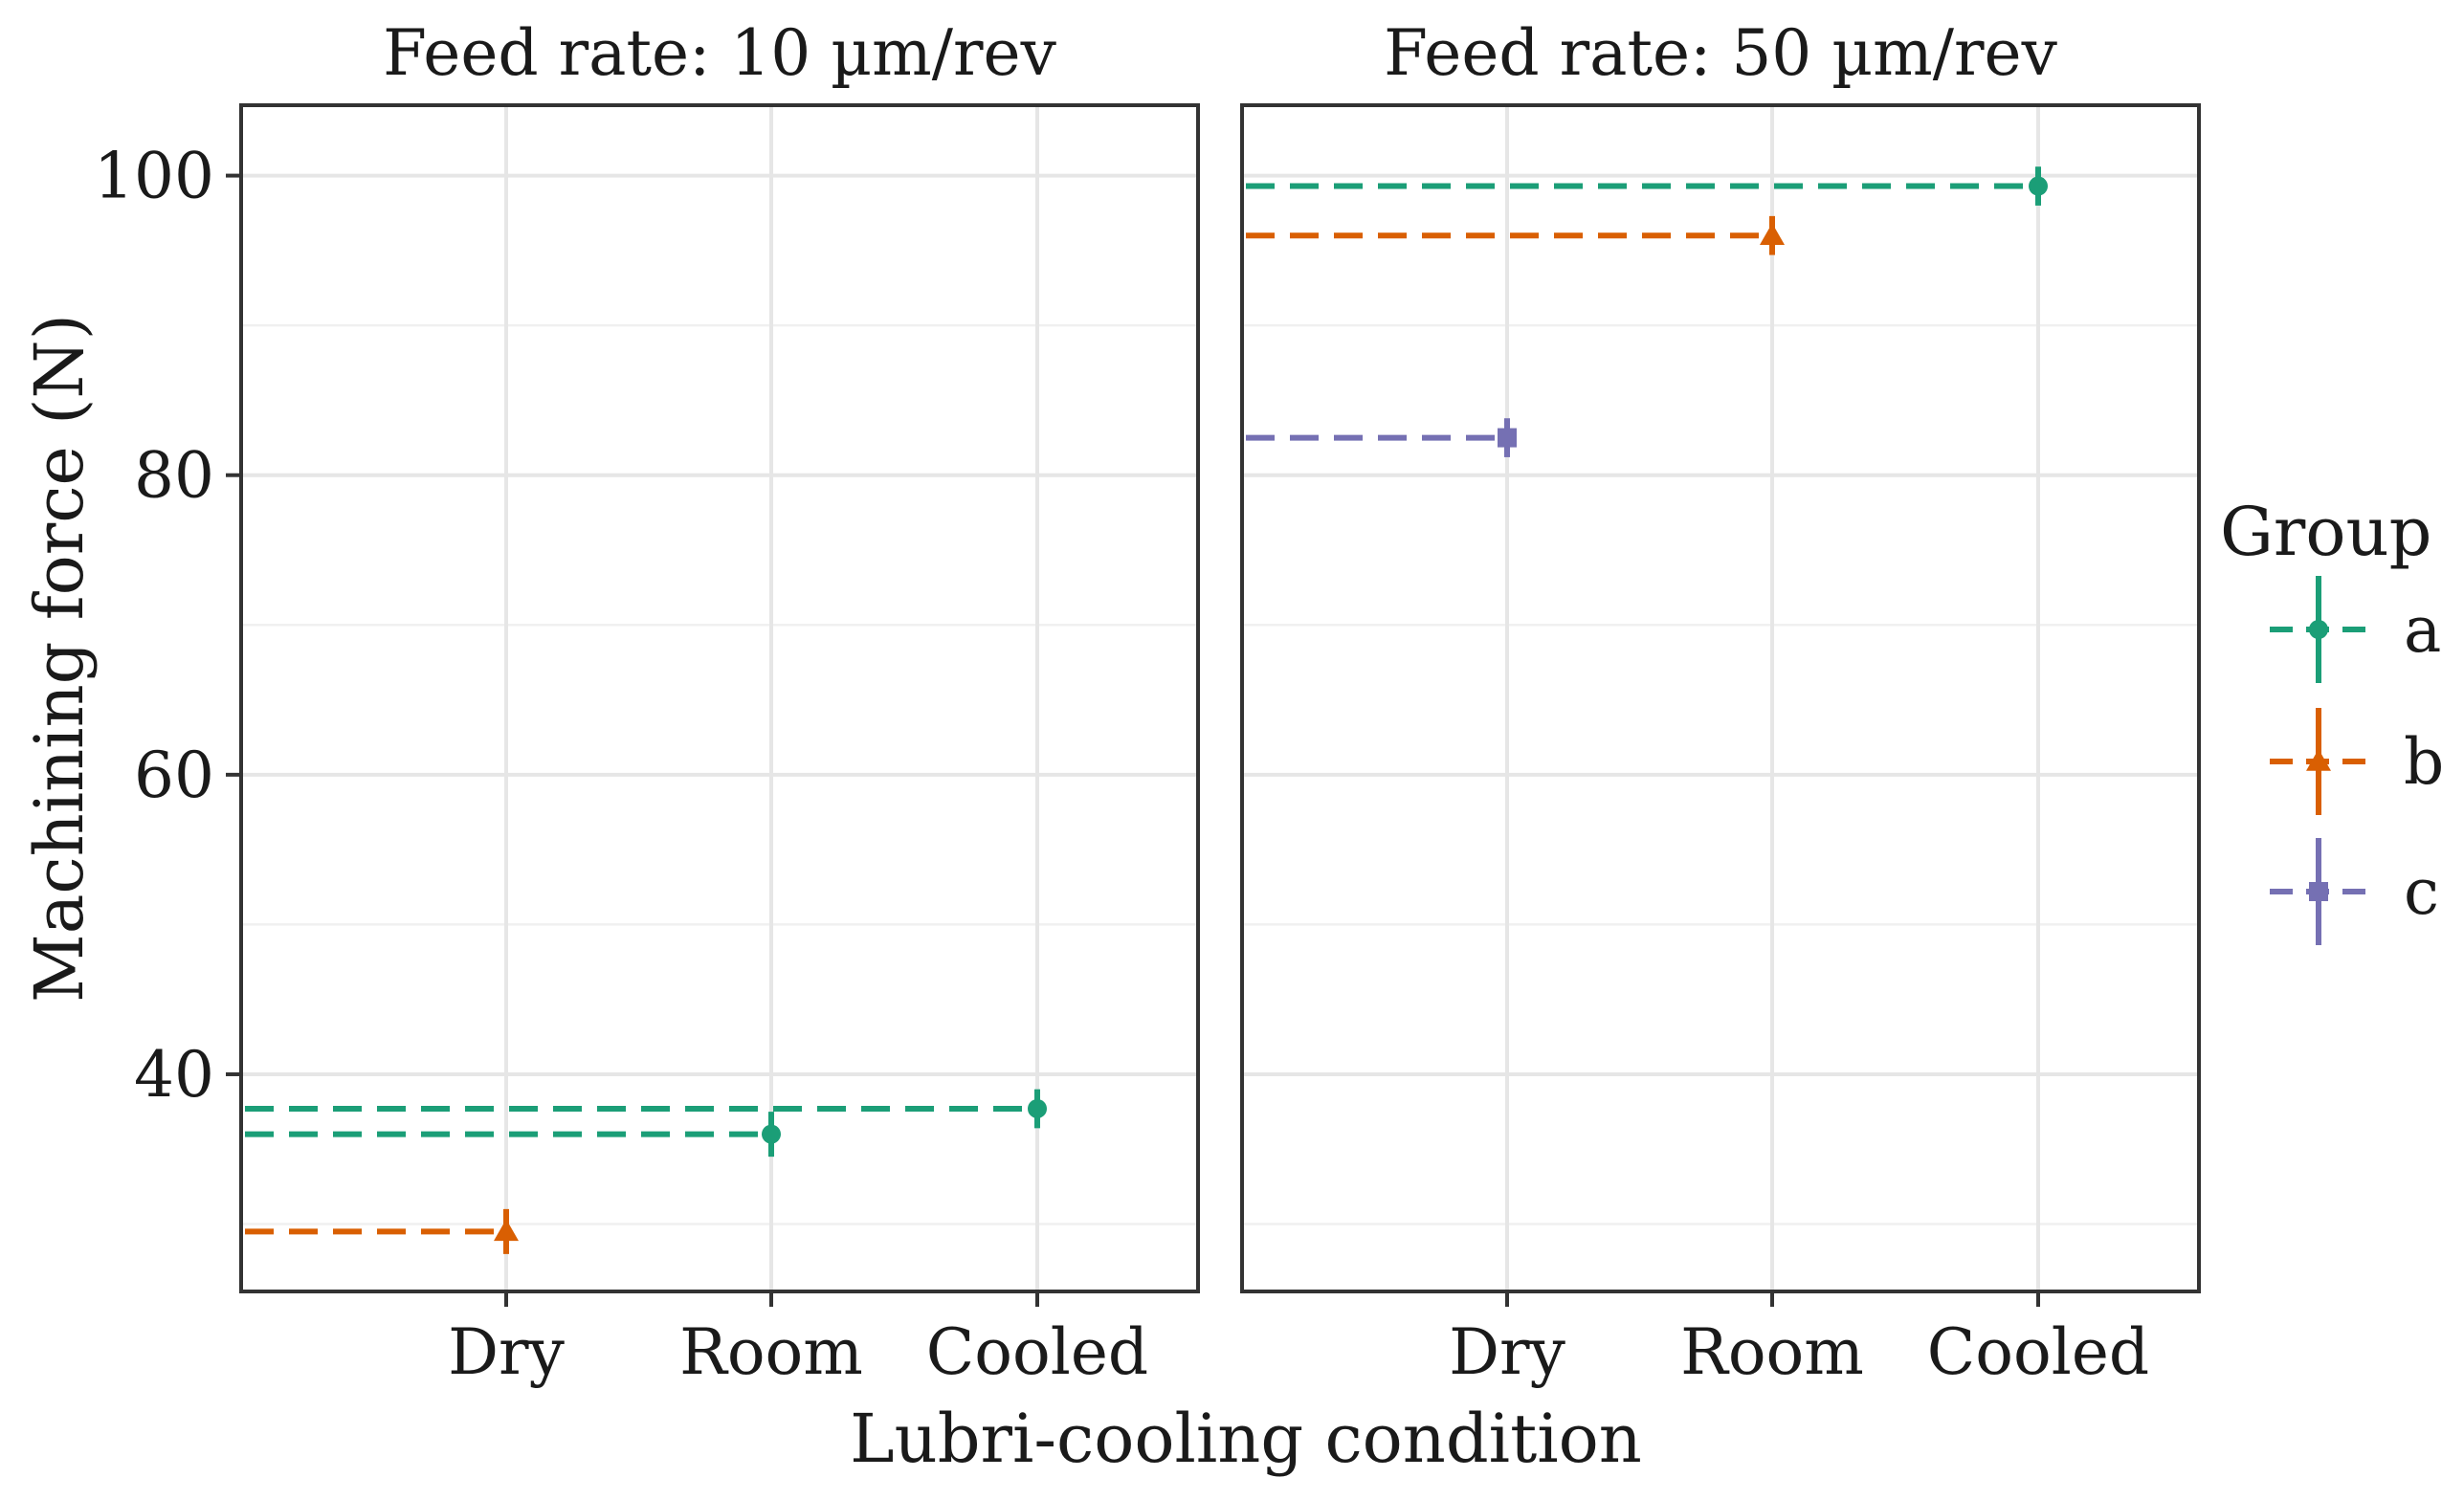  I want to click on legend-key-marker-c, so click(2318, 891).